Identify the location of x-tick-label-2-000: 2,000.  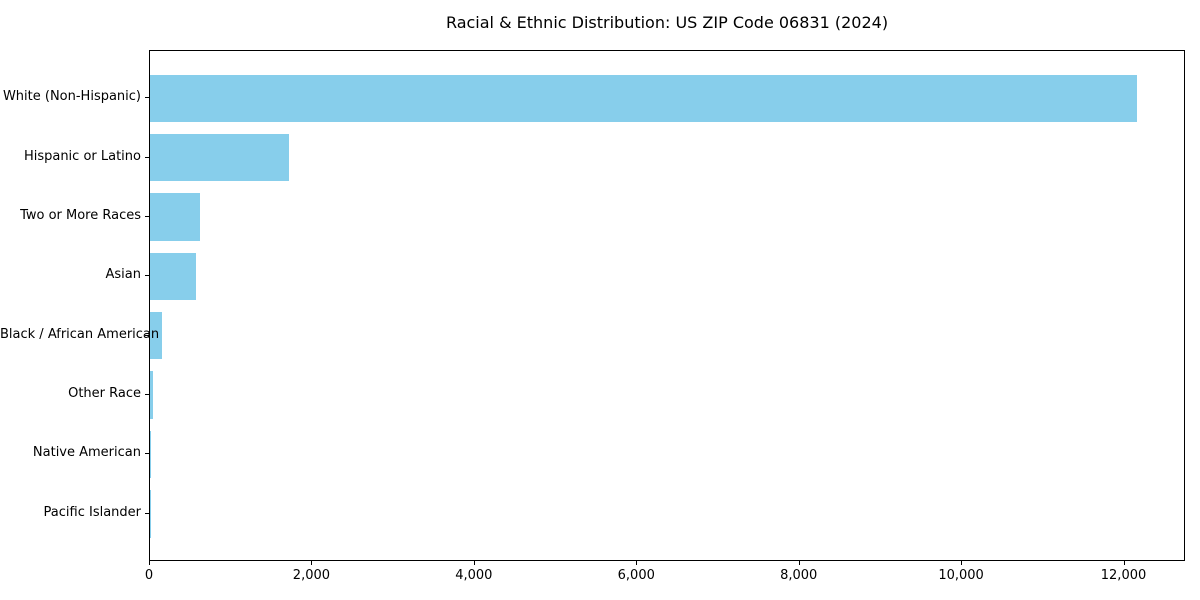
(311, 575).